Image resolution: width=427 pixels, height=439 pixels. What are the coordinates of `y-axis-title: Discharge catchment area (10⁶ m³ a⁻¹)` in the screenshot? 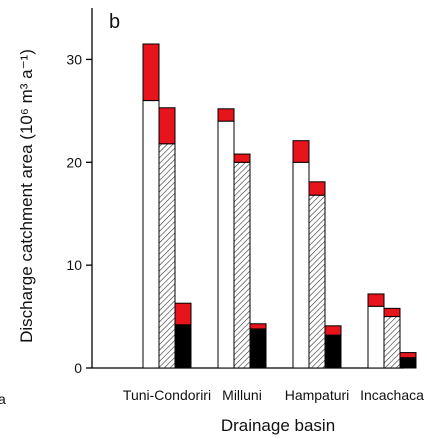 It's located at (26, 196).